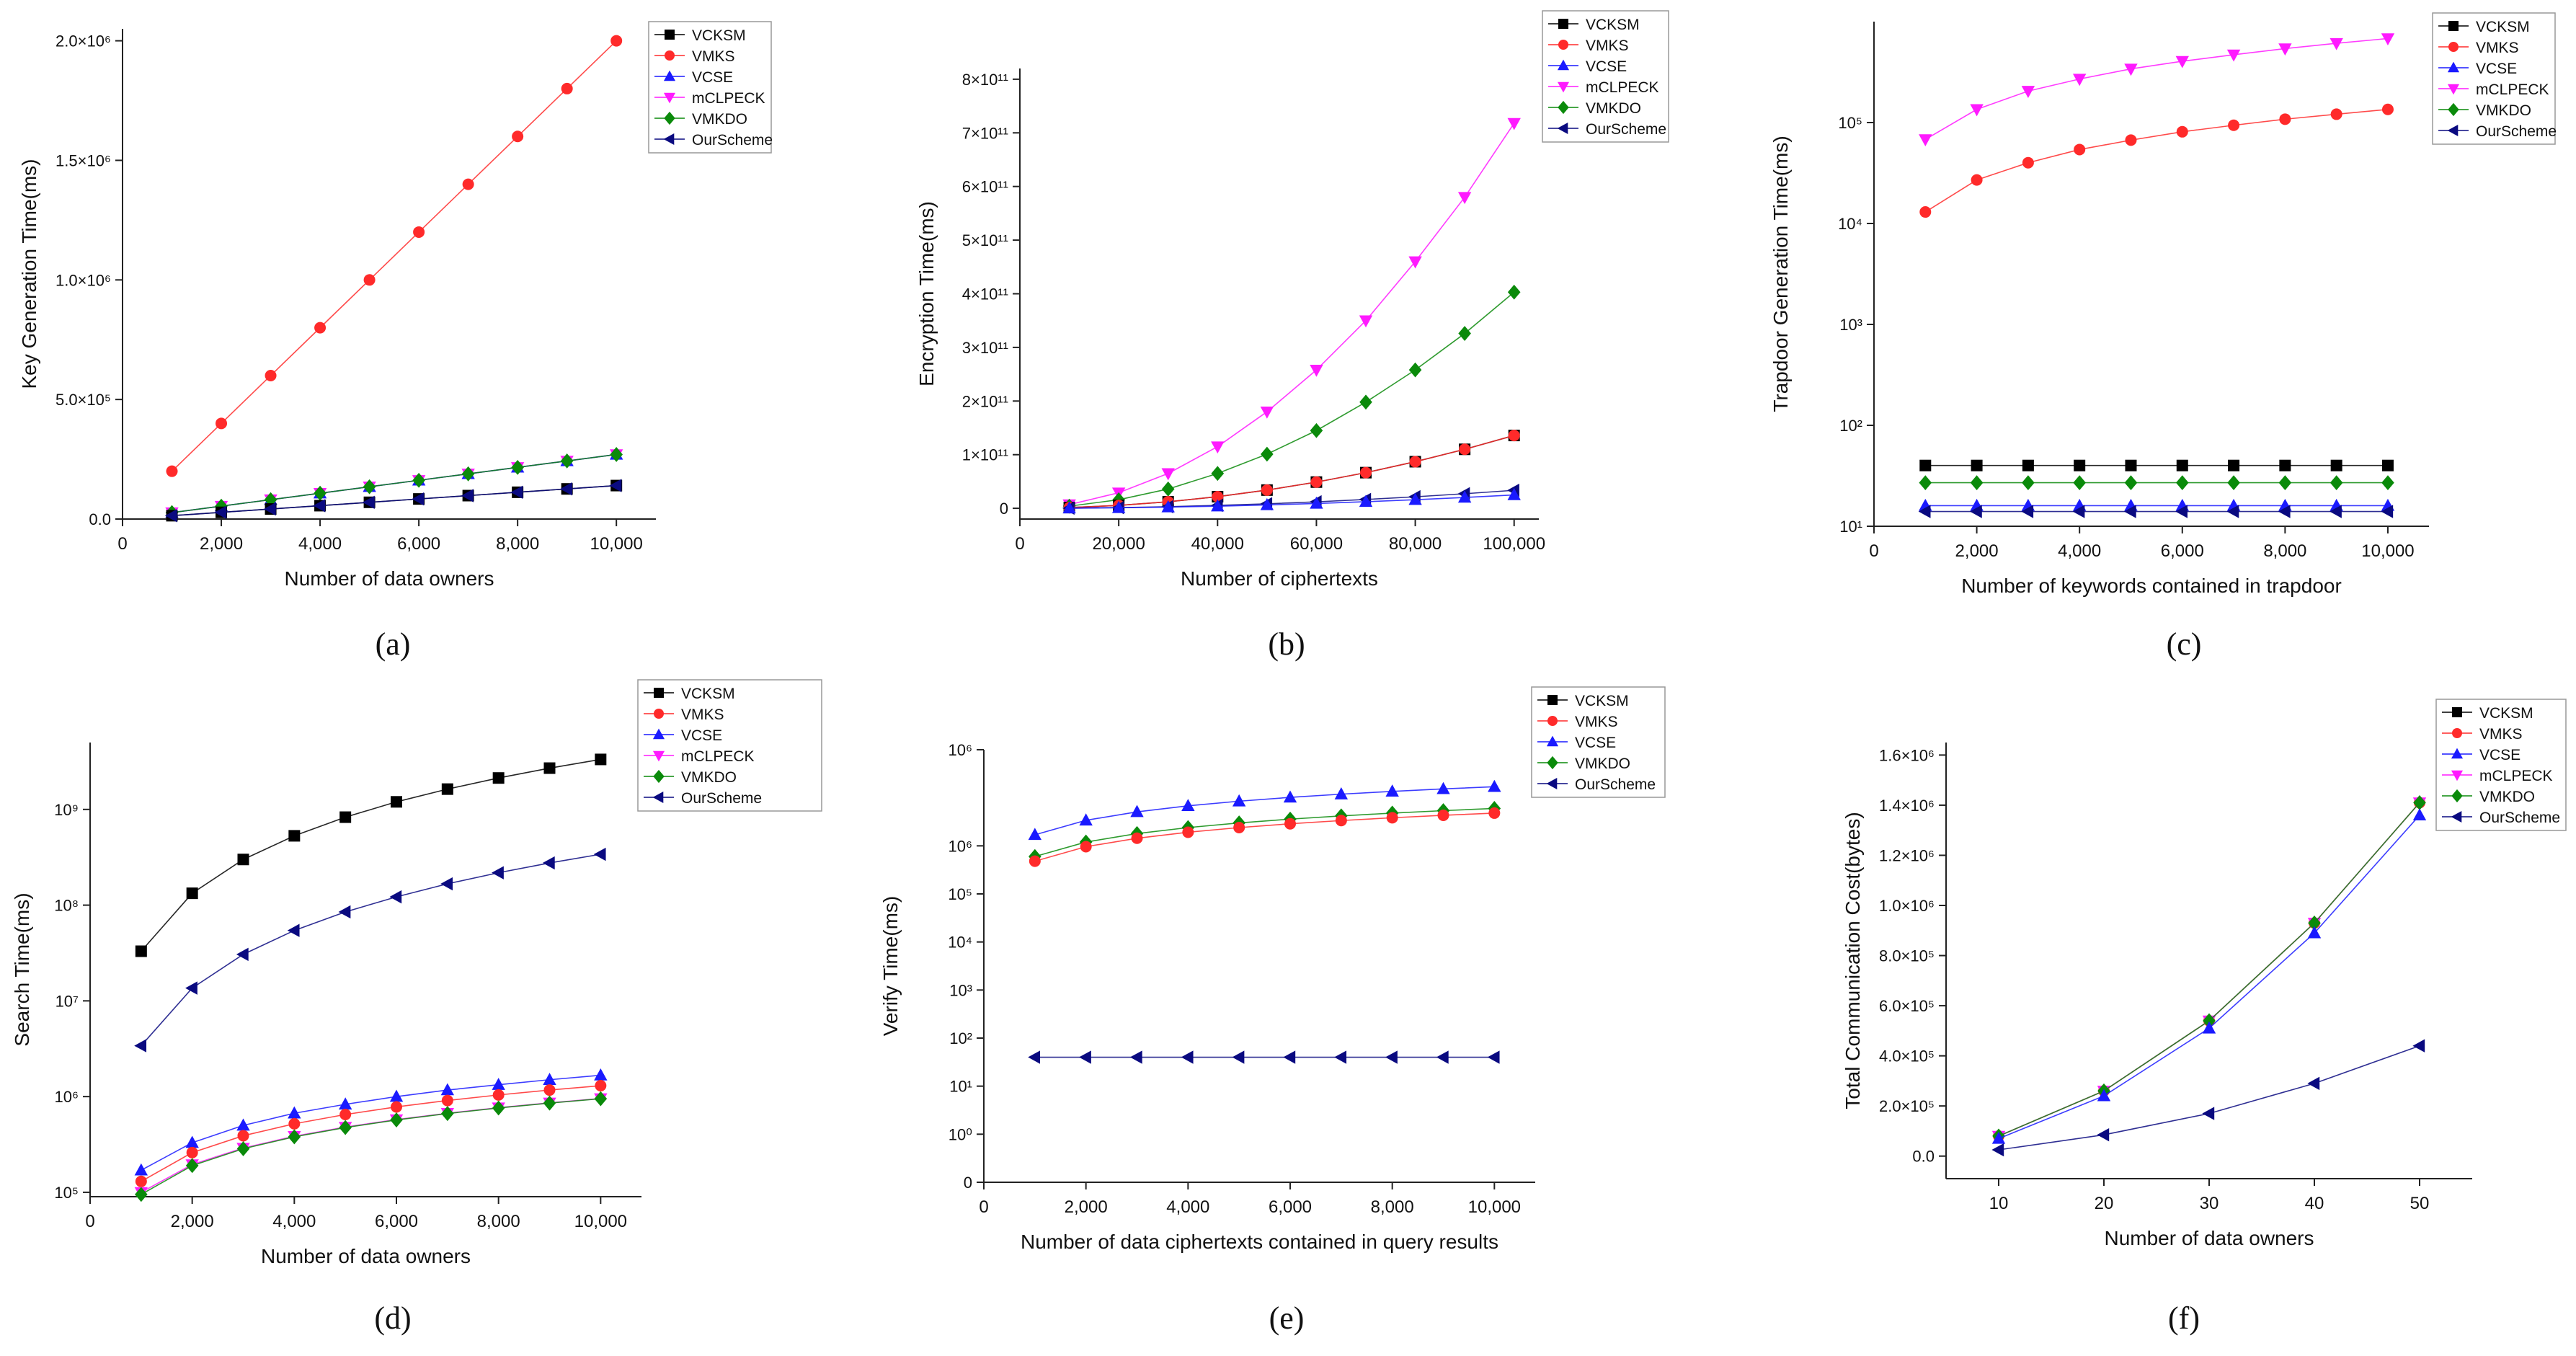 This screenshot has height=1356, width=2576. Describe the element at coordinates (83, 400) in the screenshot. I see `y-tick-label-a: 5.0×10⁵` at that location.